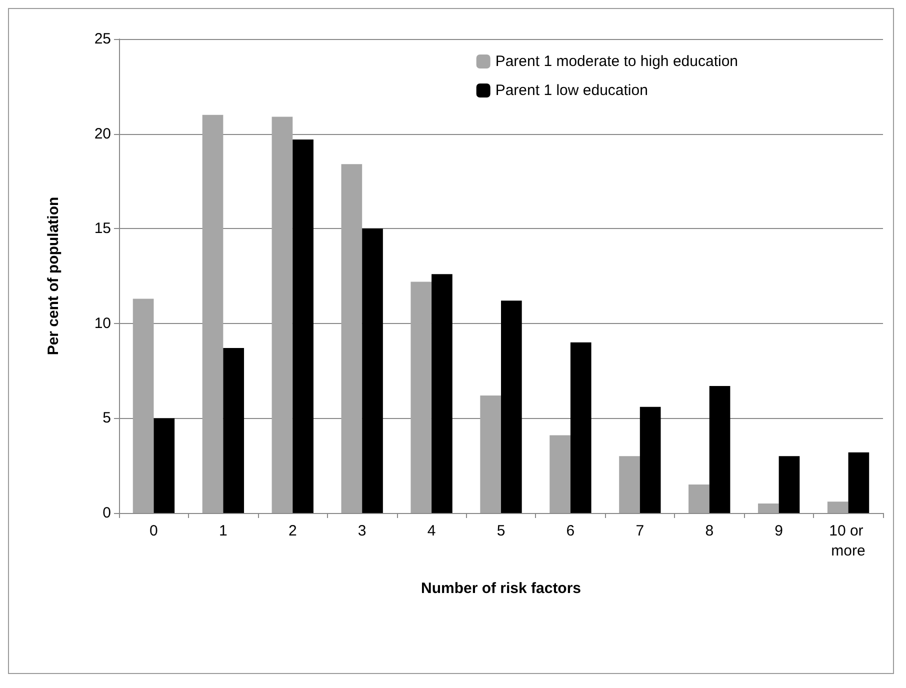  Describe the element at coordinates (570, 531) in the screenshot. I see `x-tick-label: 6` at that location.